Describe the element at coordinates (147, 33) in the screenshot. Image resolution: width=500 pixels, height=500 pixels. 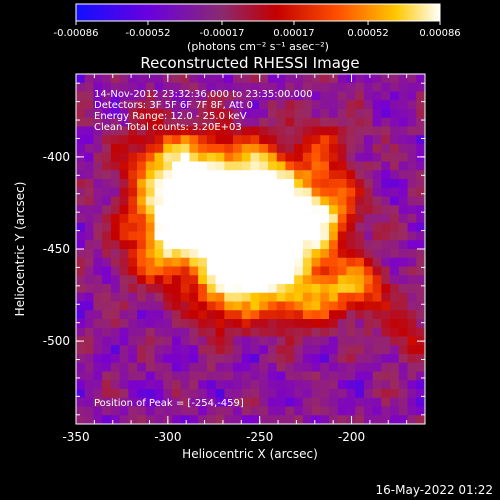
I see `colorbar-tick-label: -0.00052` at that location.